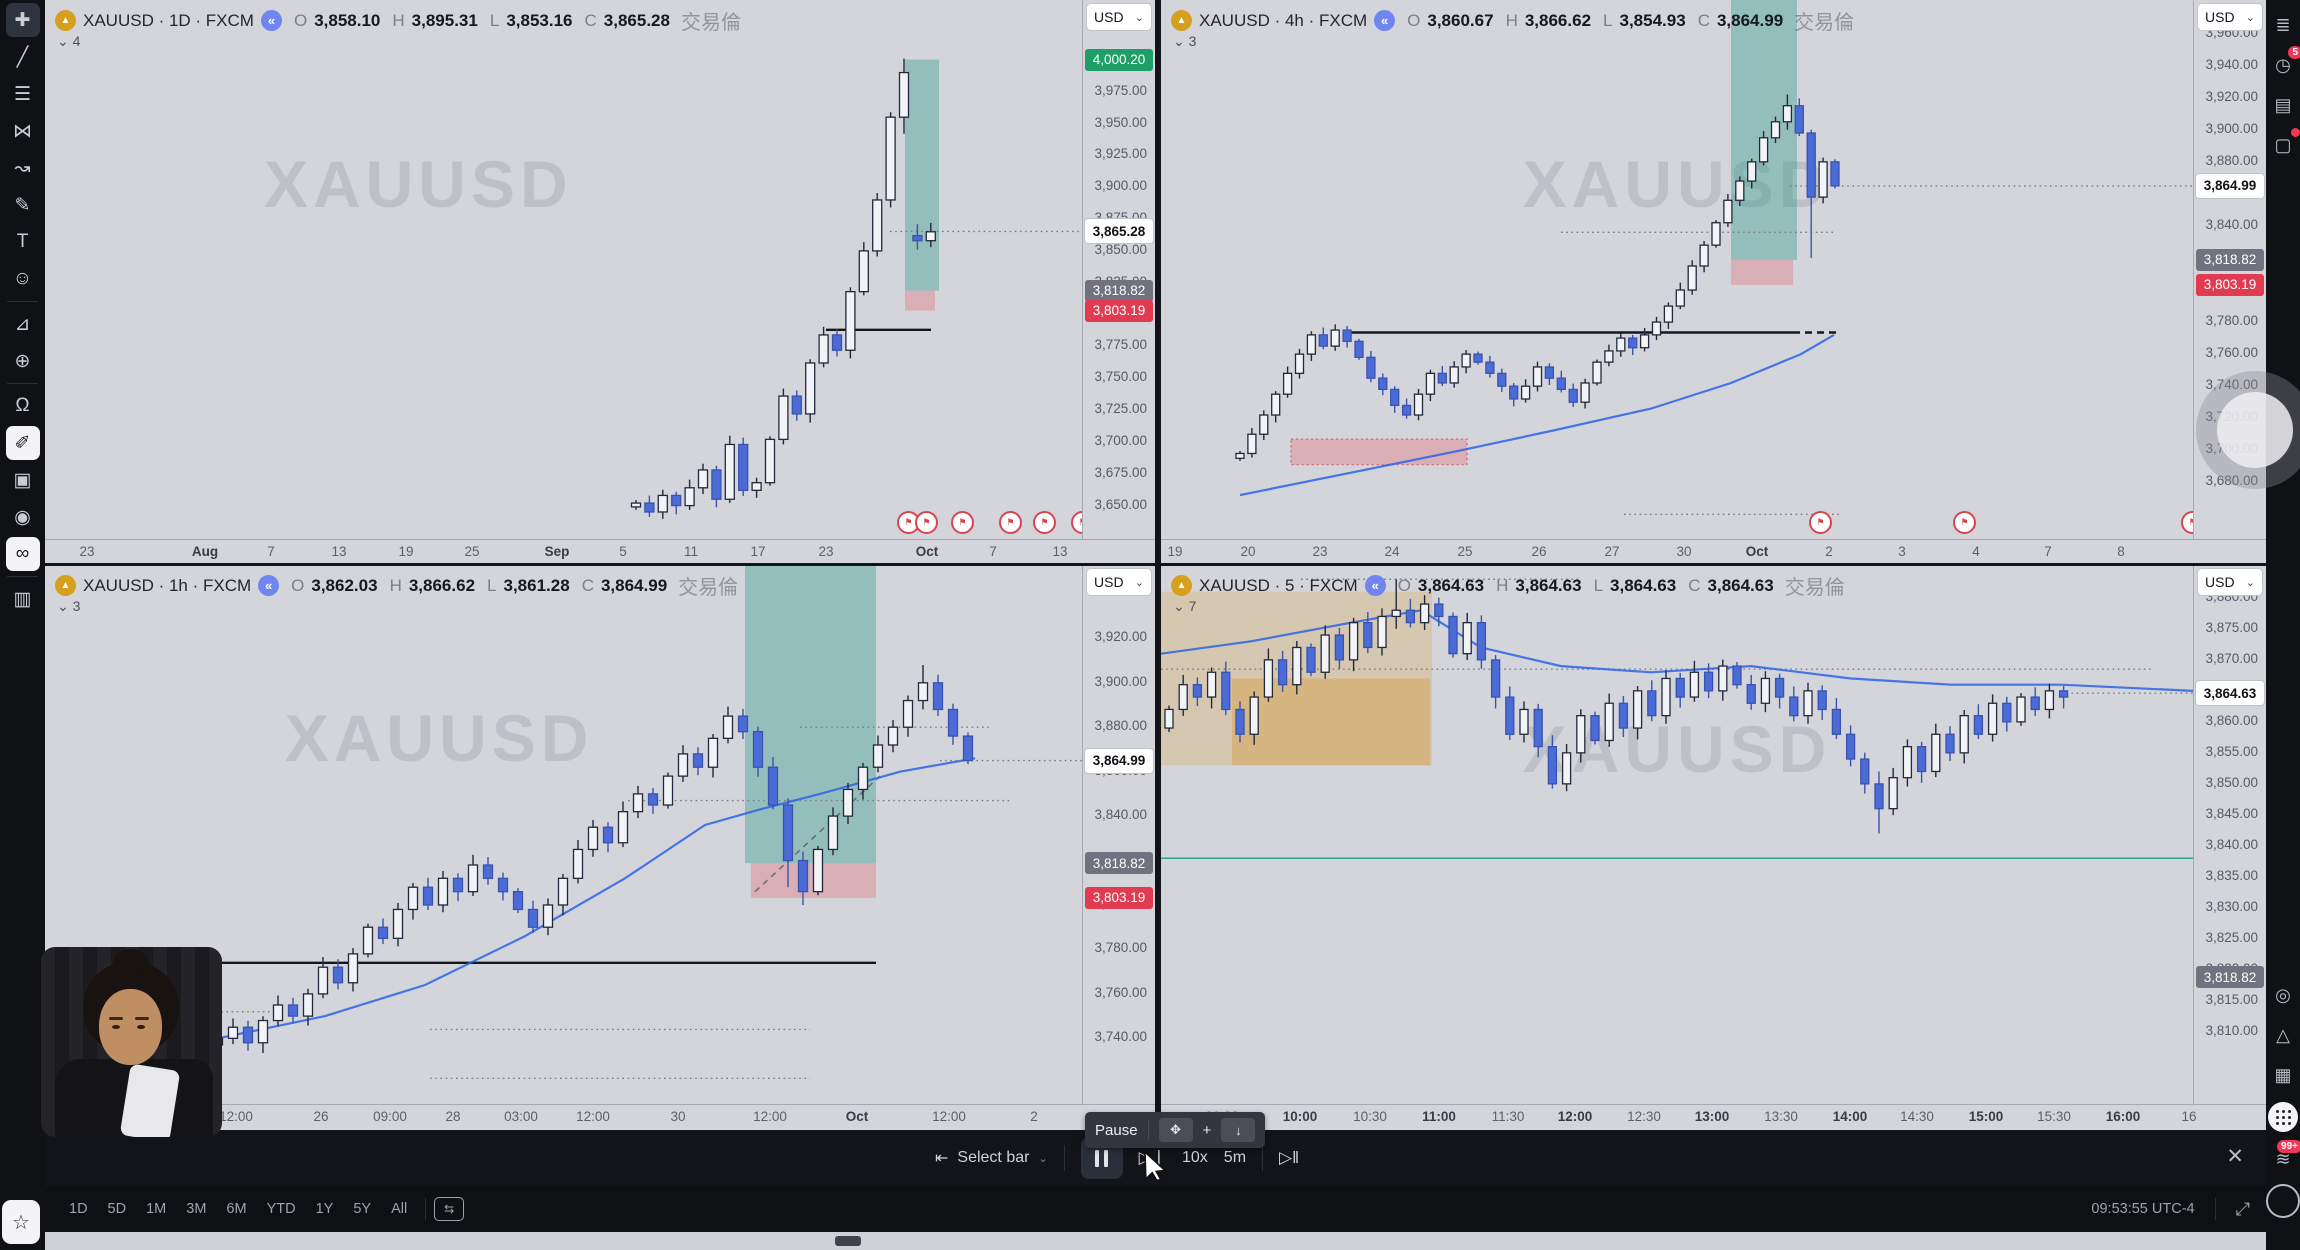 This screenshot has width=2300, height=1250. I want to click on replay-speed-button: 10x, so click(1195, 1158).